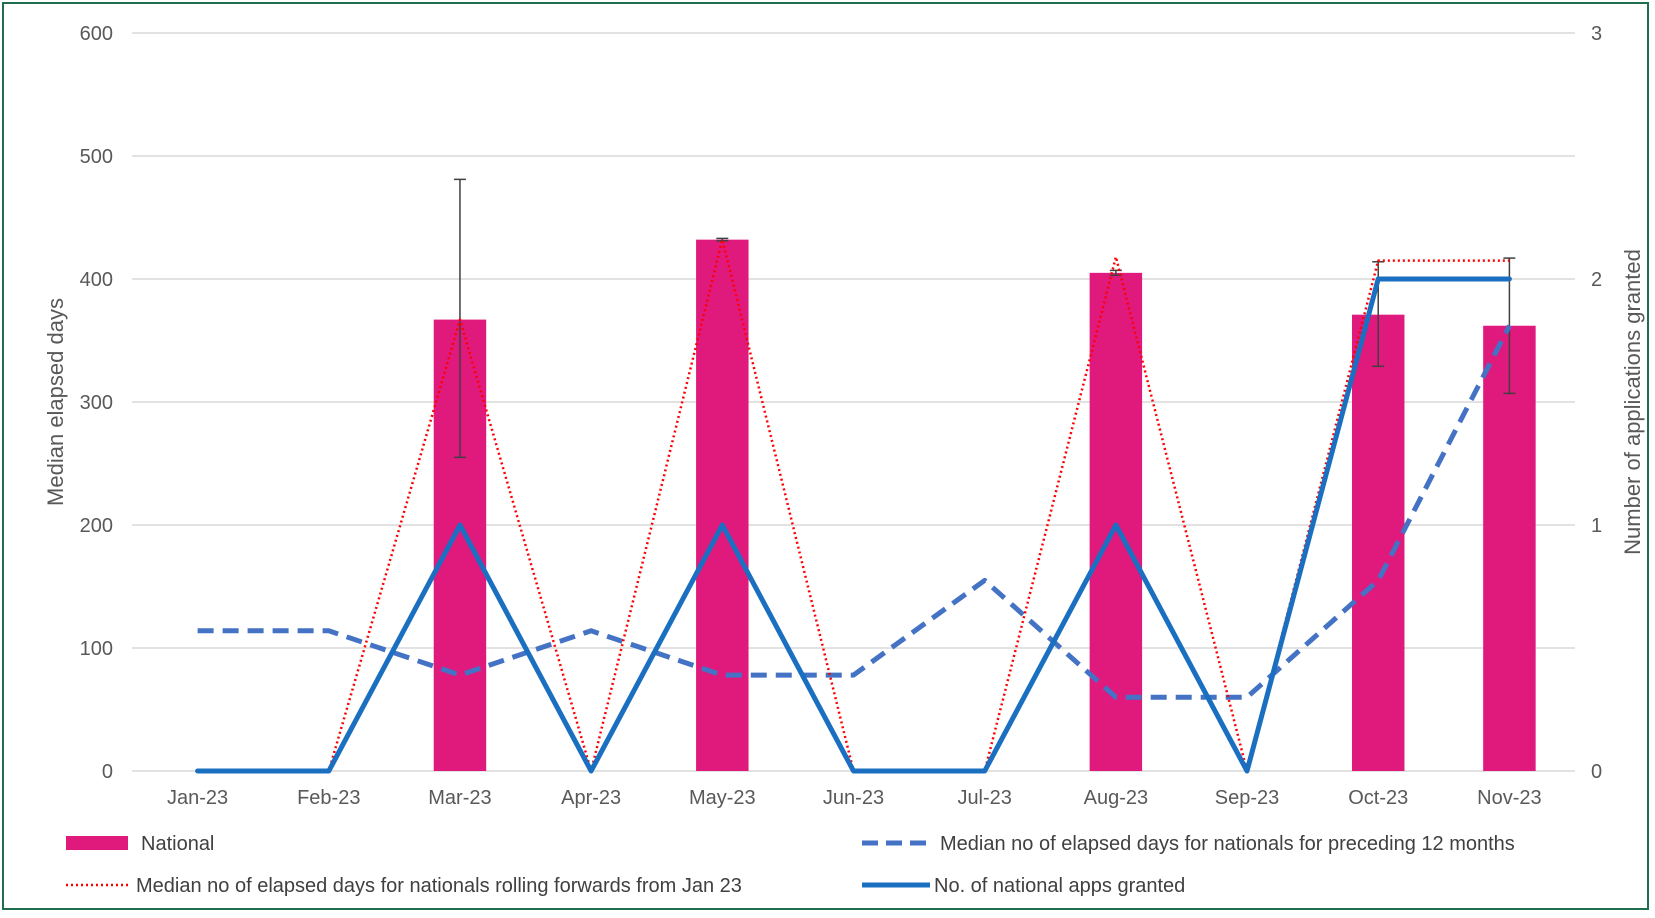 The width and height of the screenshot is (1655, 918). What do you see at coordinates (177, 844) in the screenshot?
I see `legend-label-national: National` at bounding box center [177, 844].